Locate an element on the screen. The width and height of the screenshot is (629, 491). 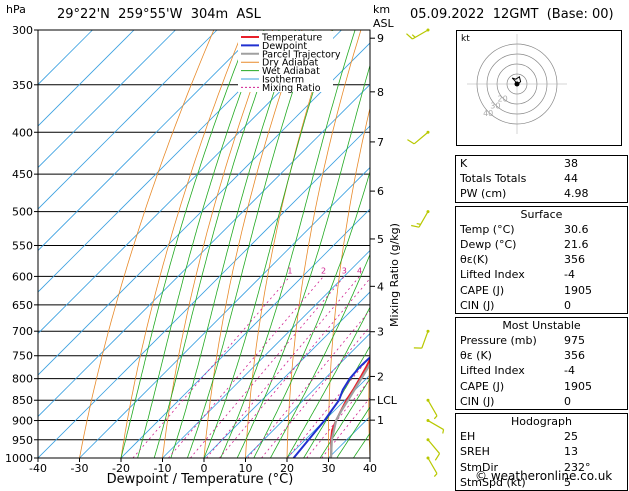
mixing-ratio-label: 3 is located at coordinates (344, 270).